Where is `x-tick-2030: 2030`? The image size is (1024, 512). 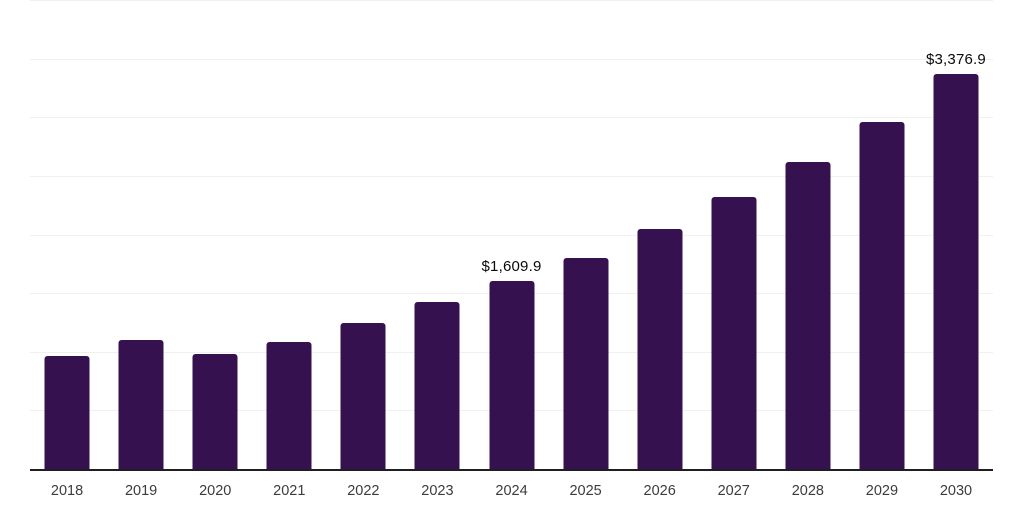
x-tick-2030: 2030 is located at coordinates (956, 491).